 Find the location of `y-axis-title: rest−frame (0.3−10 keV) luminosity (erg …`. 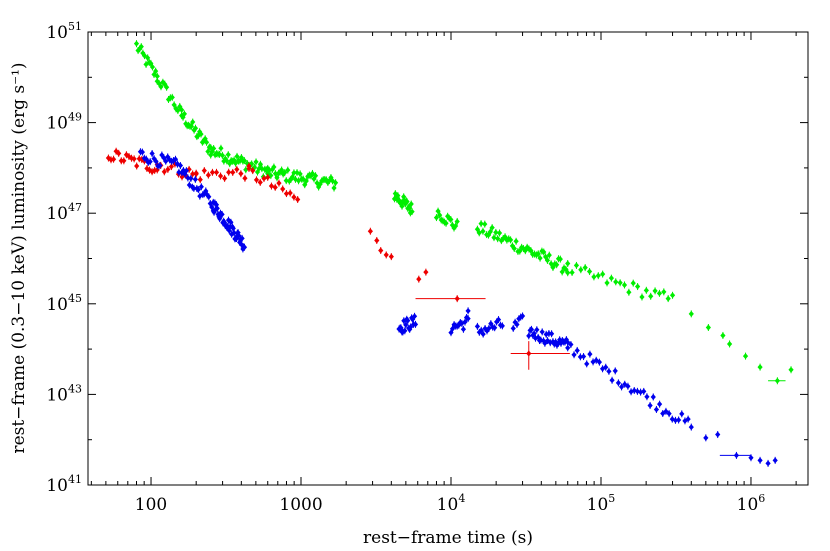

y-axis-title: rest−frame (0.3−10 keV) luminosity (erg … is located at coordinates (19, 257).